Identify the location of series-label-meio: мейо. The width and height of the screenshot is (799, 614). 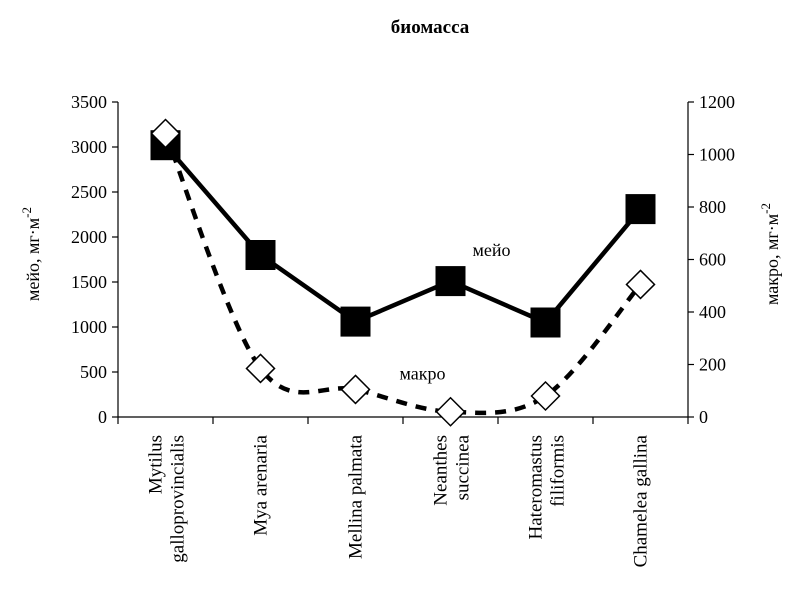
(492, 250).